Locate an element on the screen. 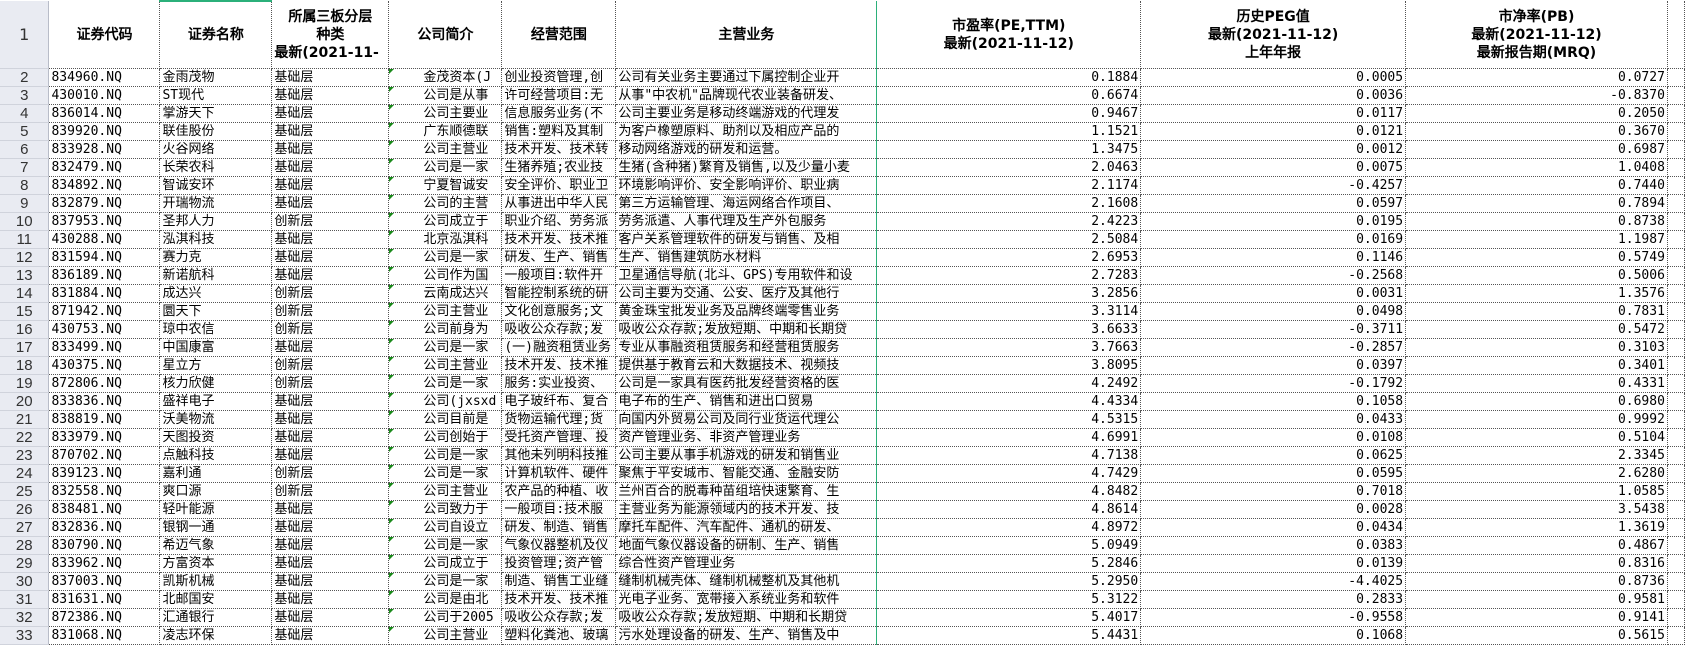 The height and width of the screenshot is (645, 1685). row-number: 29 is located at coordinates (25, 563).